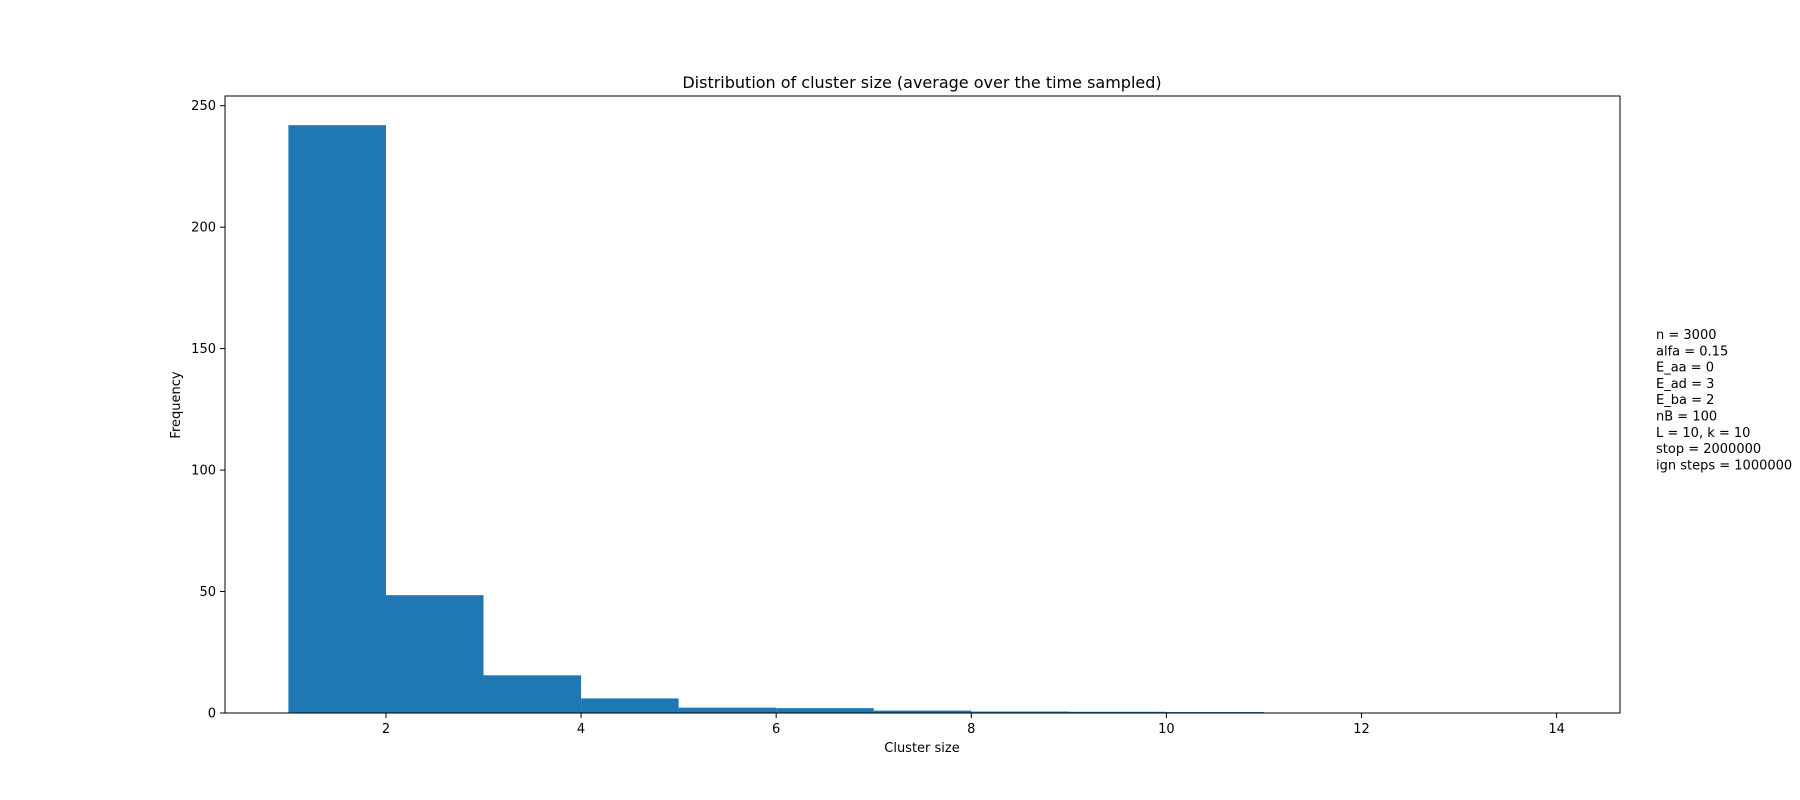 The image size is (1800, 800). Describe the element at coordinates (1708, 449) in the screenshot. I see `parameter-line: stop = 2000000` at that location.